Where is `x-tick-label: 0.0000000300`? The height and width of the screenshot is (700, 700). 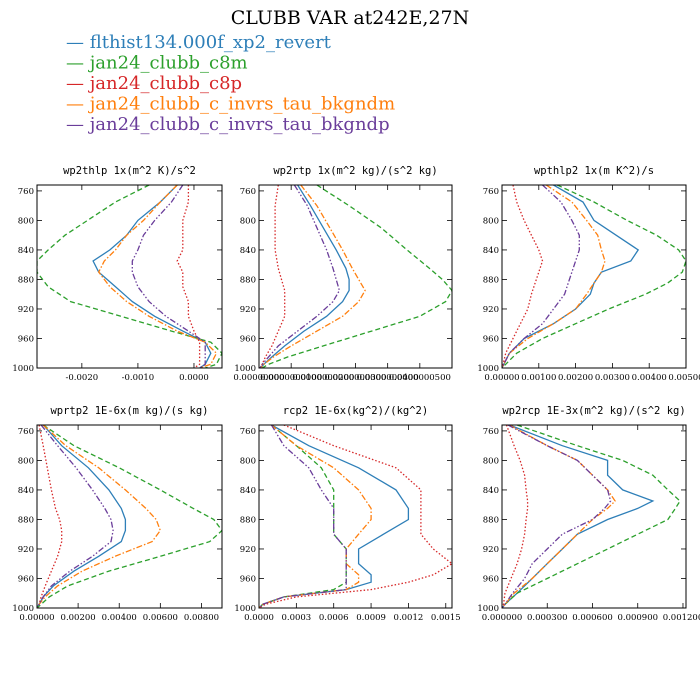 x-tick-label: 0.0000000300 is located at coordinates (355, 378).